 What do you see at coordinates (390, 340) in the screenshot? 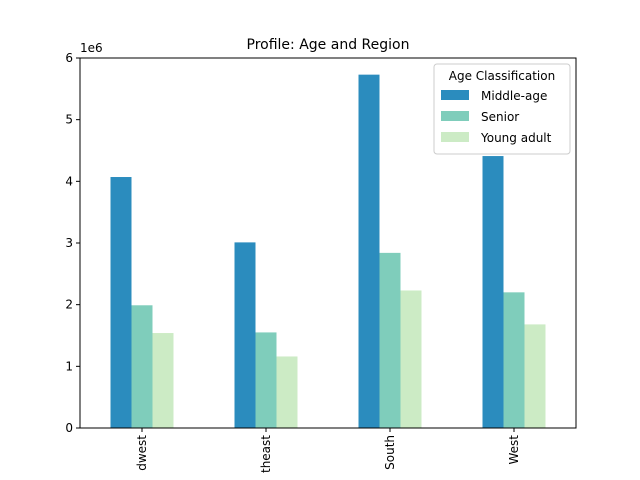
I see `bar-senior-south` at bounding box center [390, 340].